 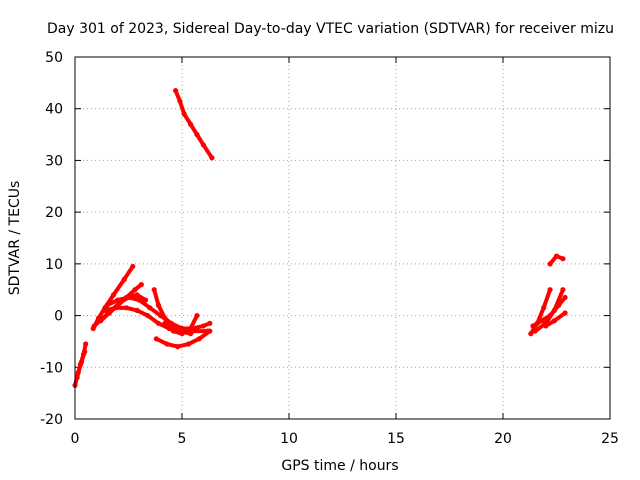 What do you see at coordinates (54, 161) in the screenshot?
I see `y-tick-label: 30` at bounding box center [54, 161].